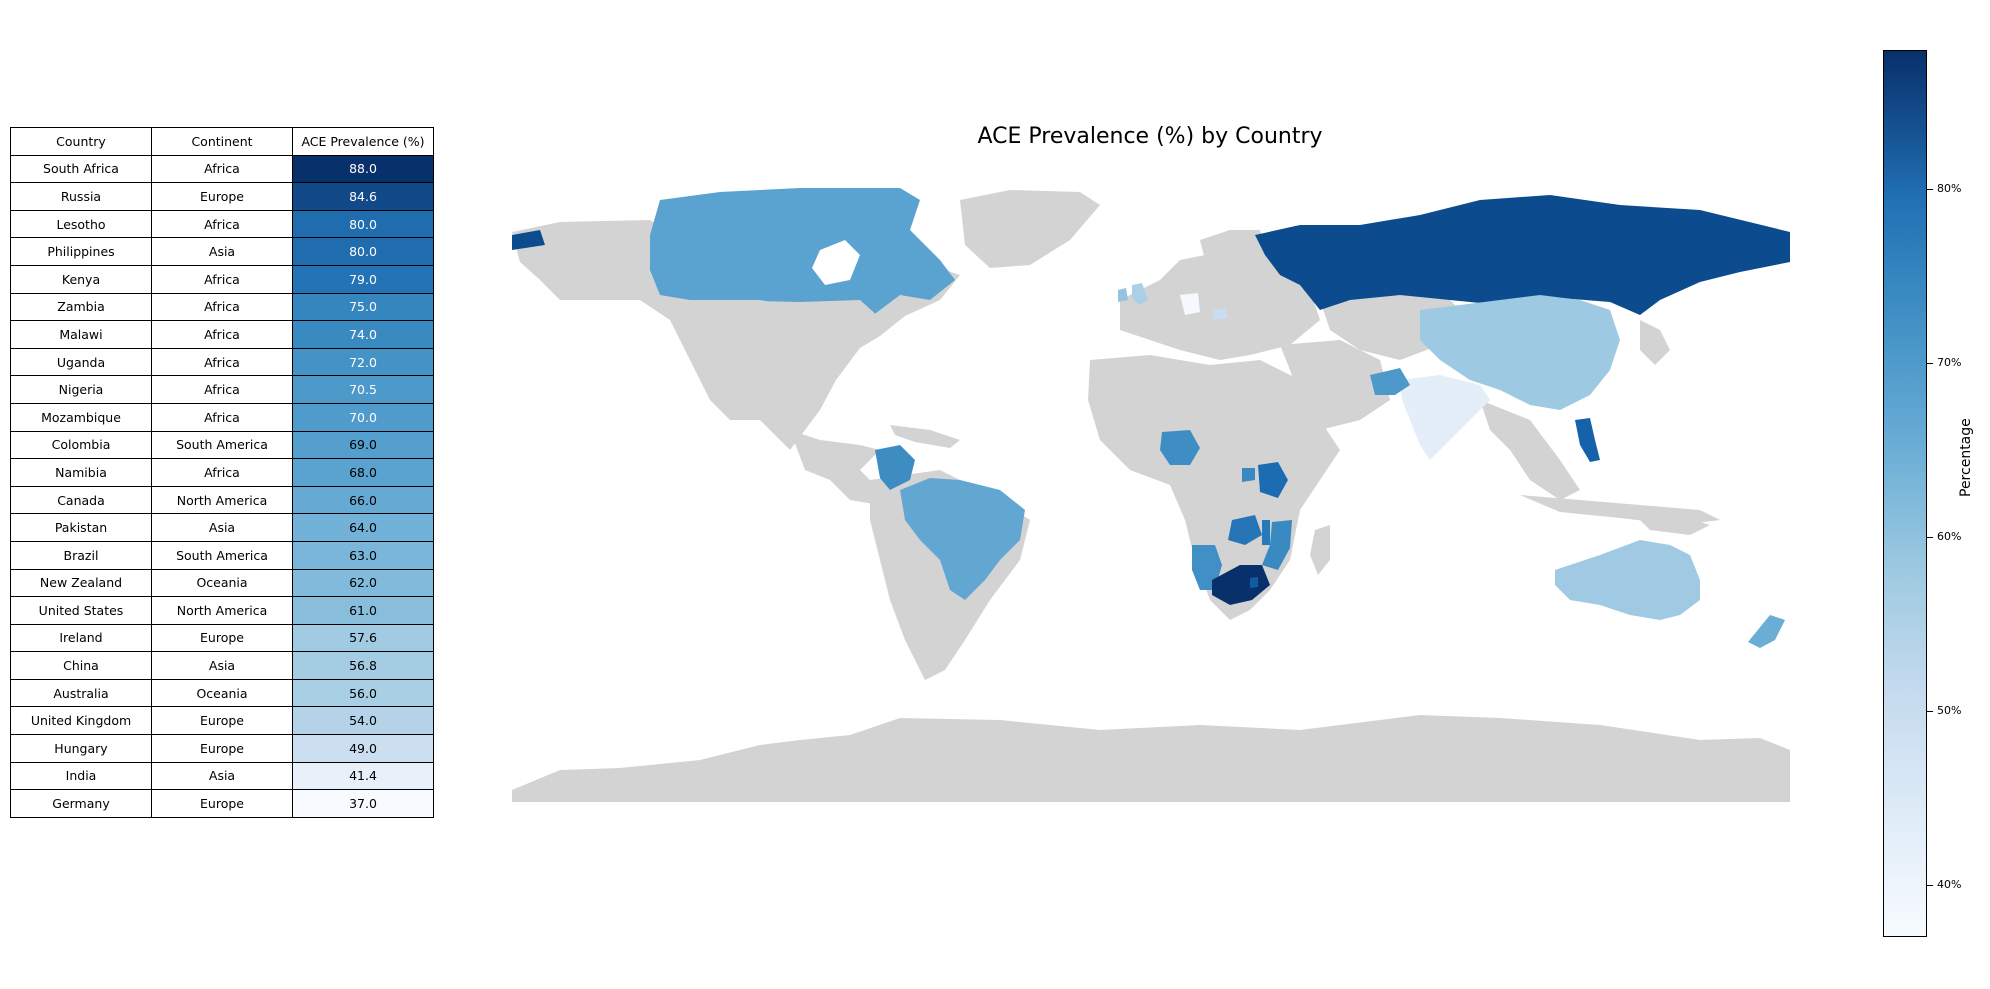 The height and width of the screenshot is (989, 1990). What do you see at coordinates (836, 262) in the screenshot?
I see `canada-hudson-bay` at bounding box center [836, 262].